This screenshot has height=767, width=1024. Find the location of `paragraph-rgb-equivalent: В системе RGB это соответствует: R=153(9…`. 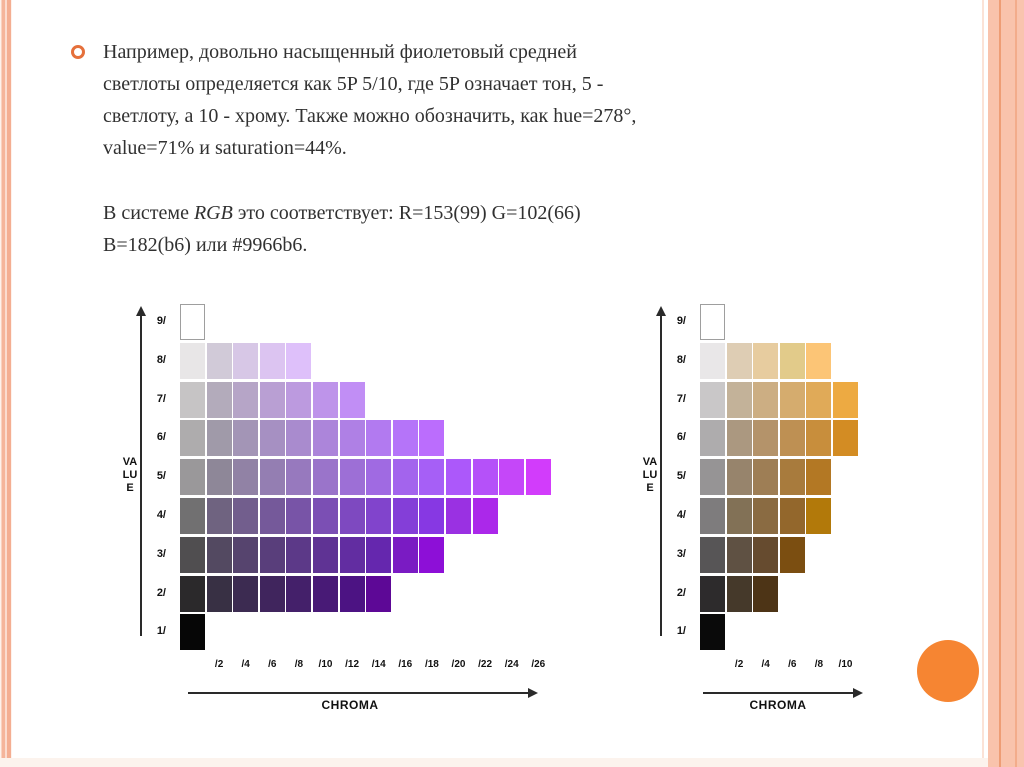

paragraph-rgb-equivalent: В системе RGB это соответствует: R=153(9… is located at coordinates (342, 229).